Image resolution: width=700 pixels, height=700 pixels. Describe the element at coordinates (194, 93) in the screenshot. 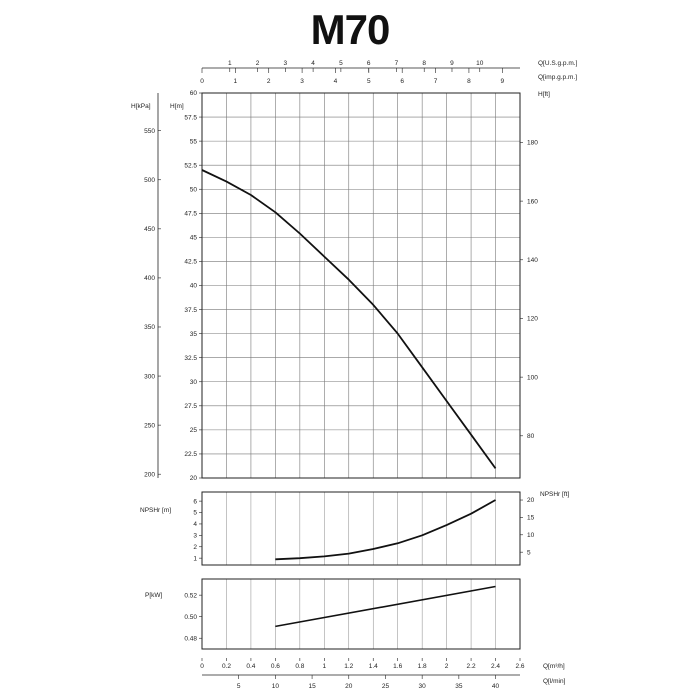

I see `head-m-tick-label: 60` at that location.